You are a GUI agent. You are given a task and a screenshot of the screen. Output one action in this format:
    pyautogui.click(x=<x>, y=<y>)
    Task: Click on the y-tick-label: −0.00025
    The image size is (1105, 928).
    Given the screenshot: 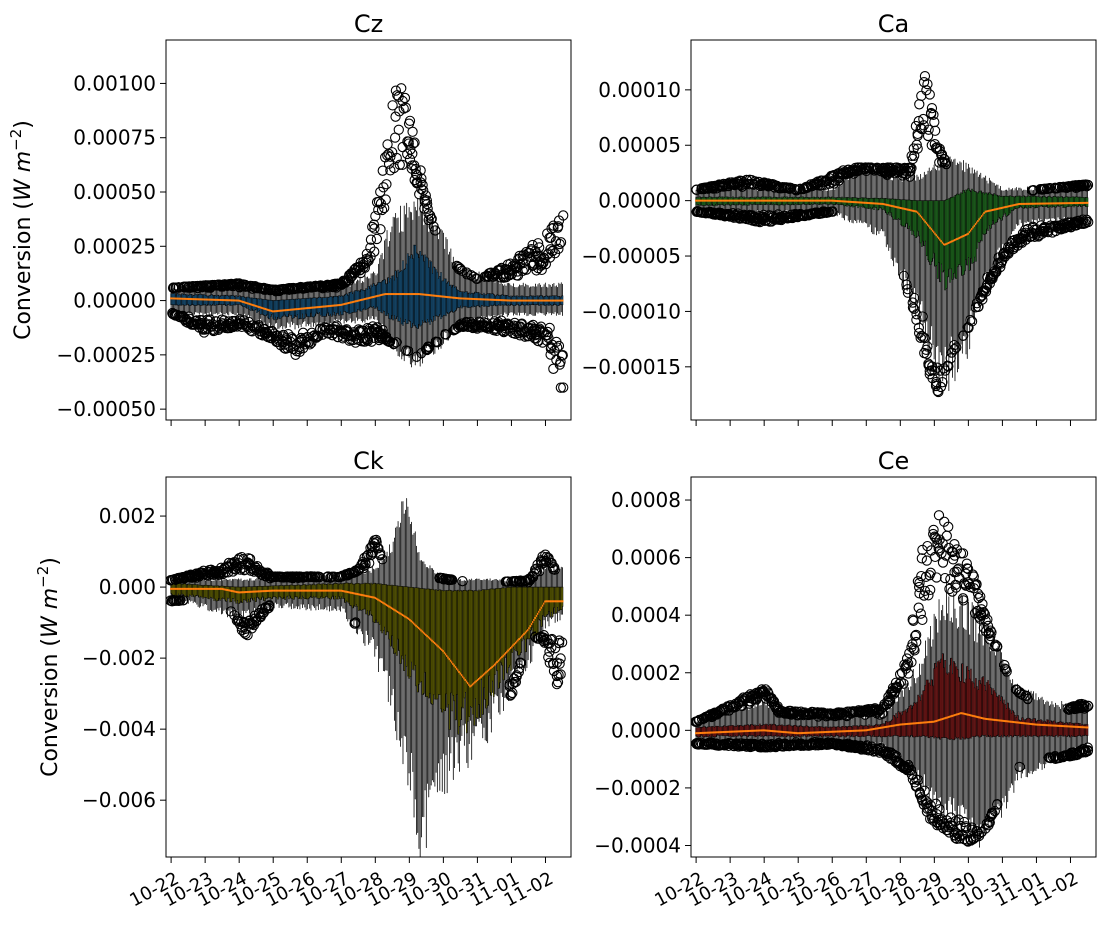 What is the action you would take?
    pyautogui.click(x=106, y=355)
    